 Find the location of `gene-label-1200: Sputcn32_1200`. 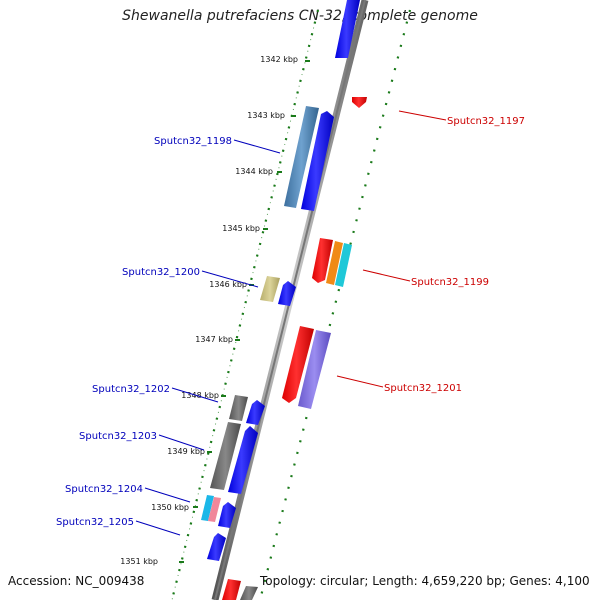

gene-label-1200: Sputcn32_1200 is located at coordinates (161, 272).